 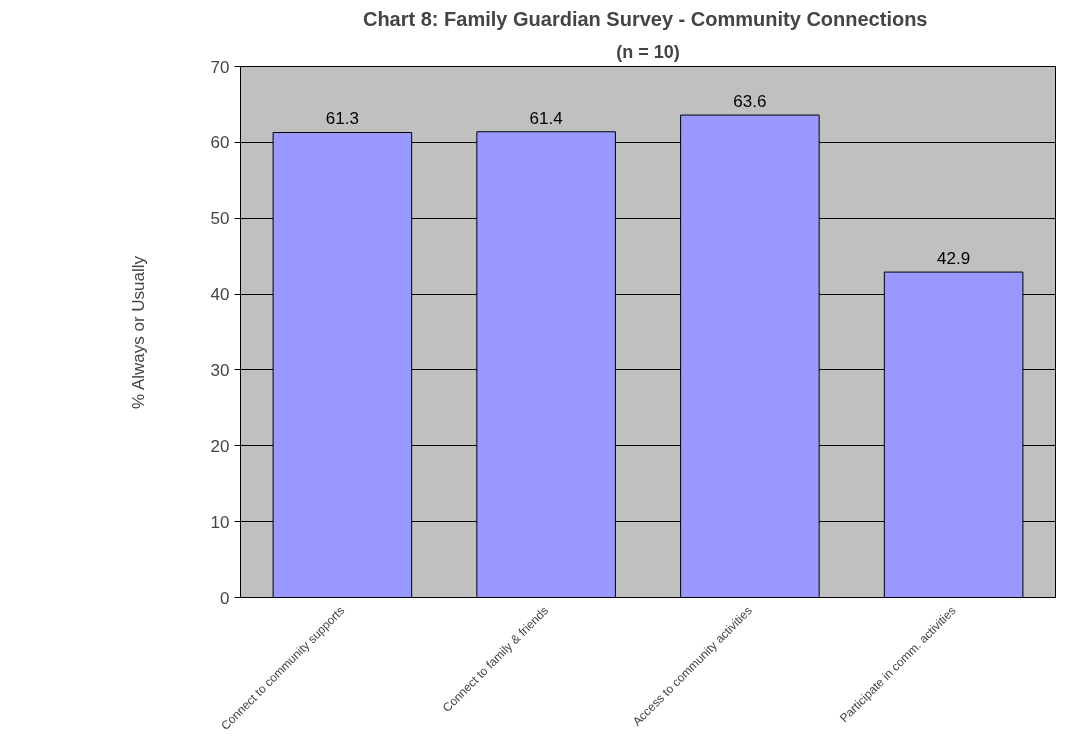 I want to click on chart-title: Chart 8: Family Guardian Survey - Community Connections, so click(x=645, y=18).